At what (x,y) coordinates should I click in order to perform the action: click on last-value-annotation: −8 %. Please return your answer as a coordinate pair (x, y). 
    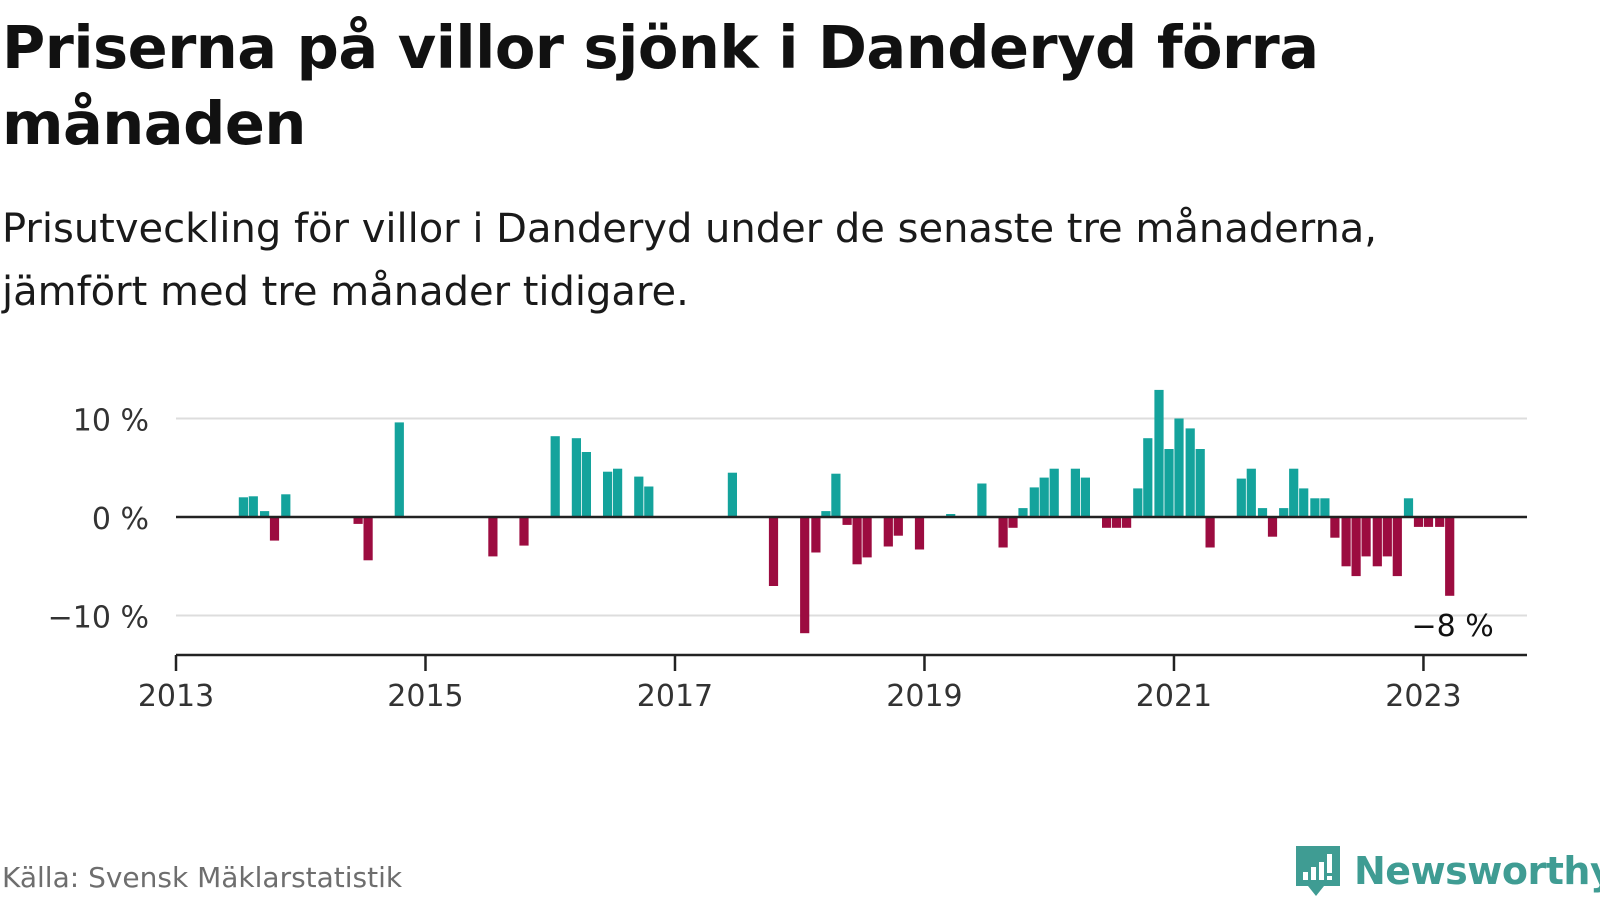
    Looking at the image, I should click on (1453, 626).